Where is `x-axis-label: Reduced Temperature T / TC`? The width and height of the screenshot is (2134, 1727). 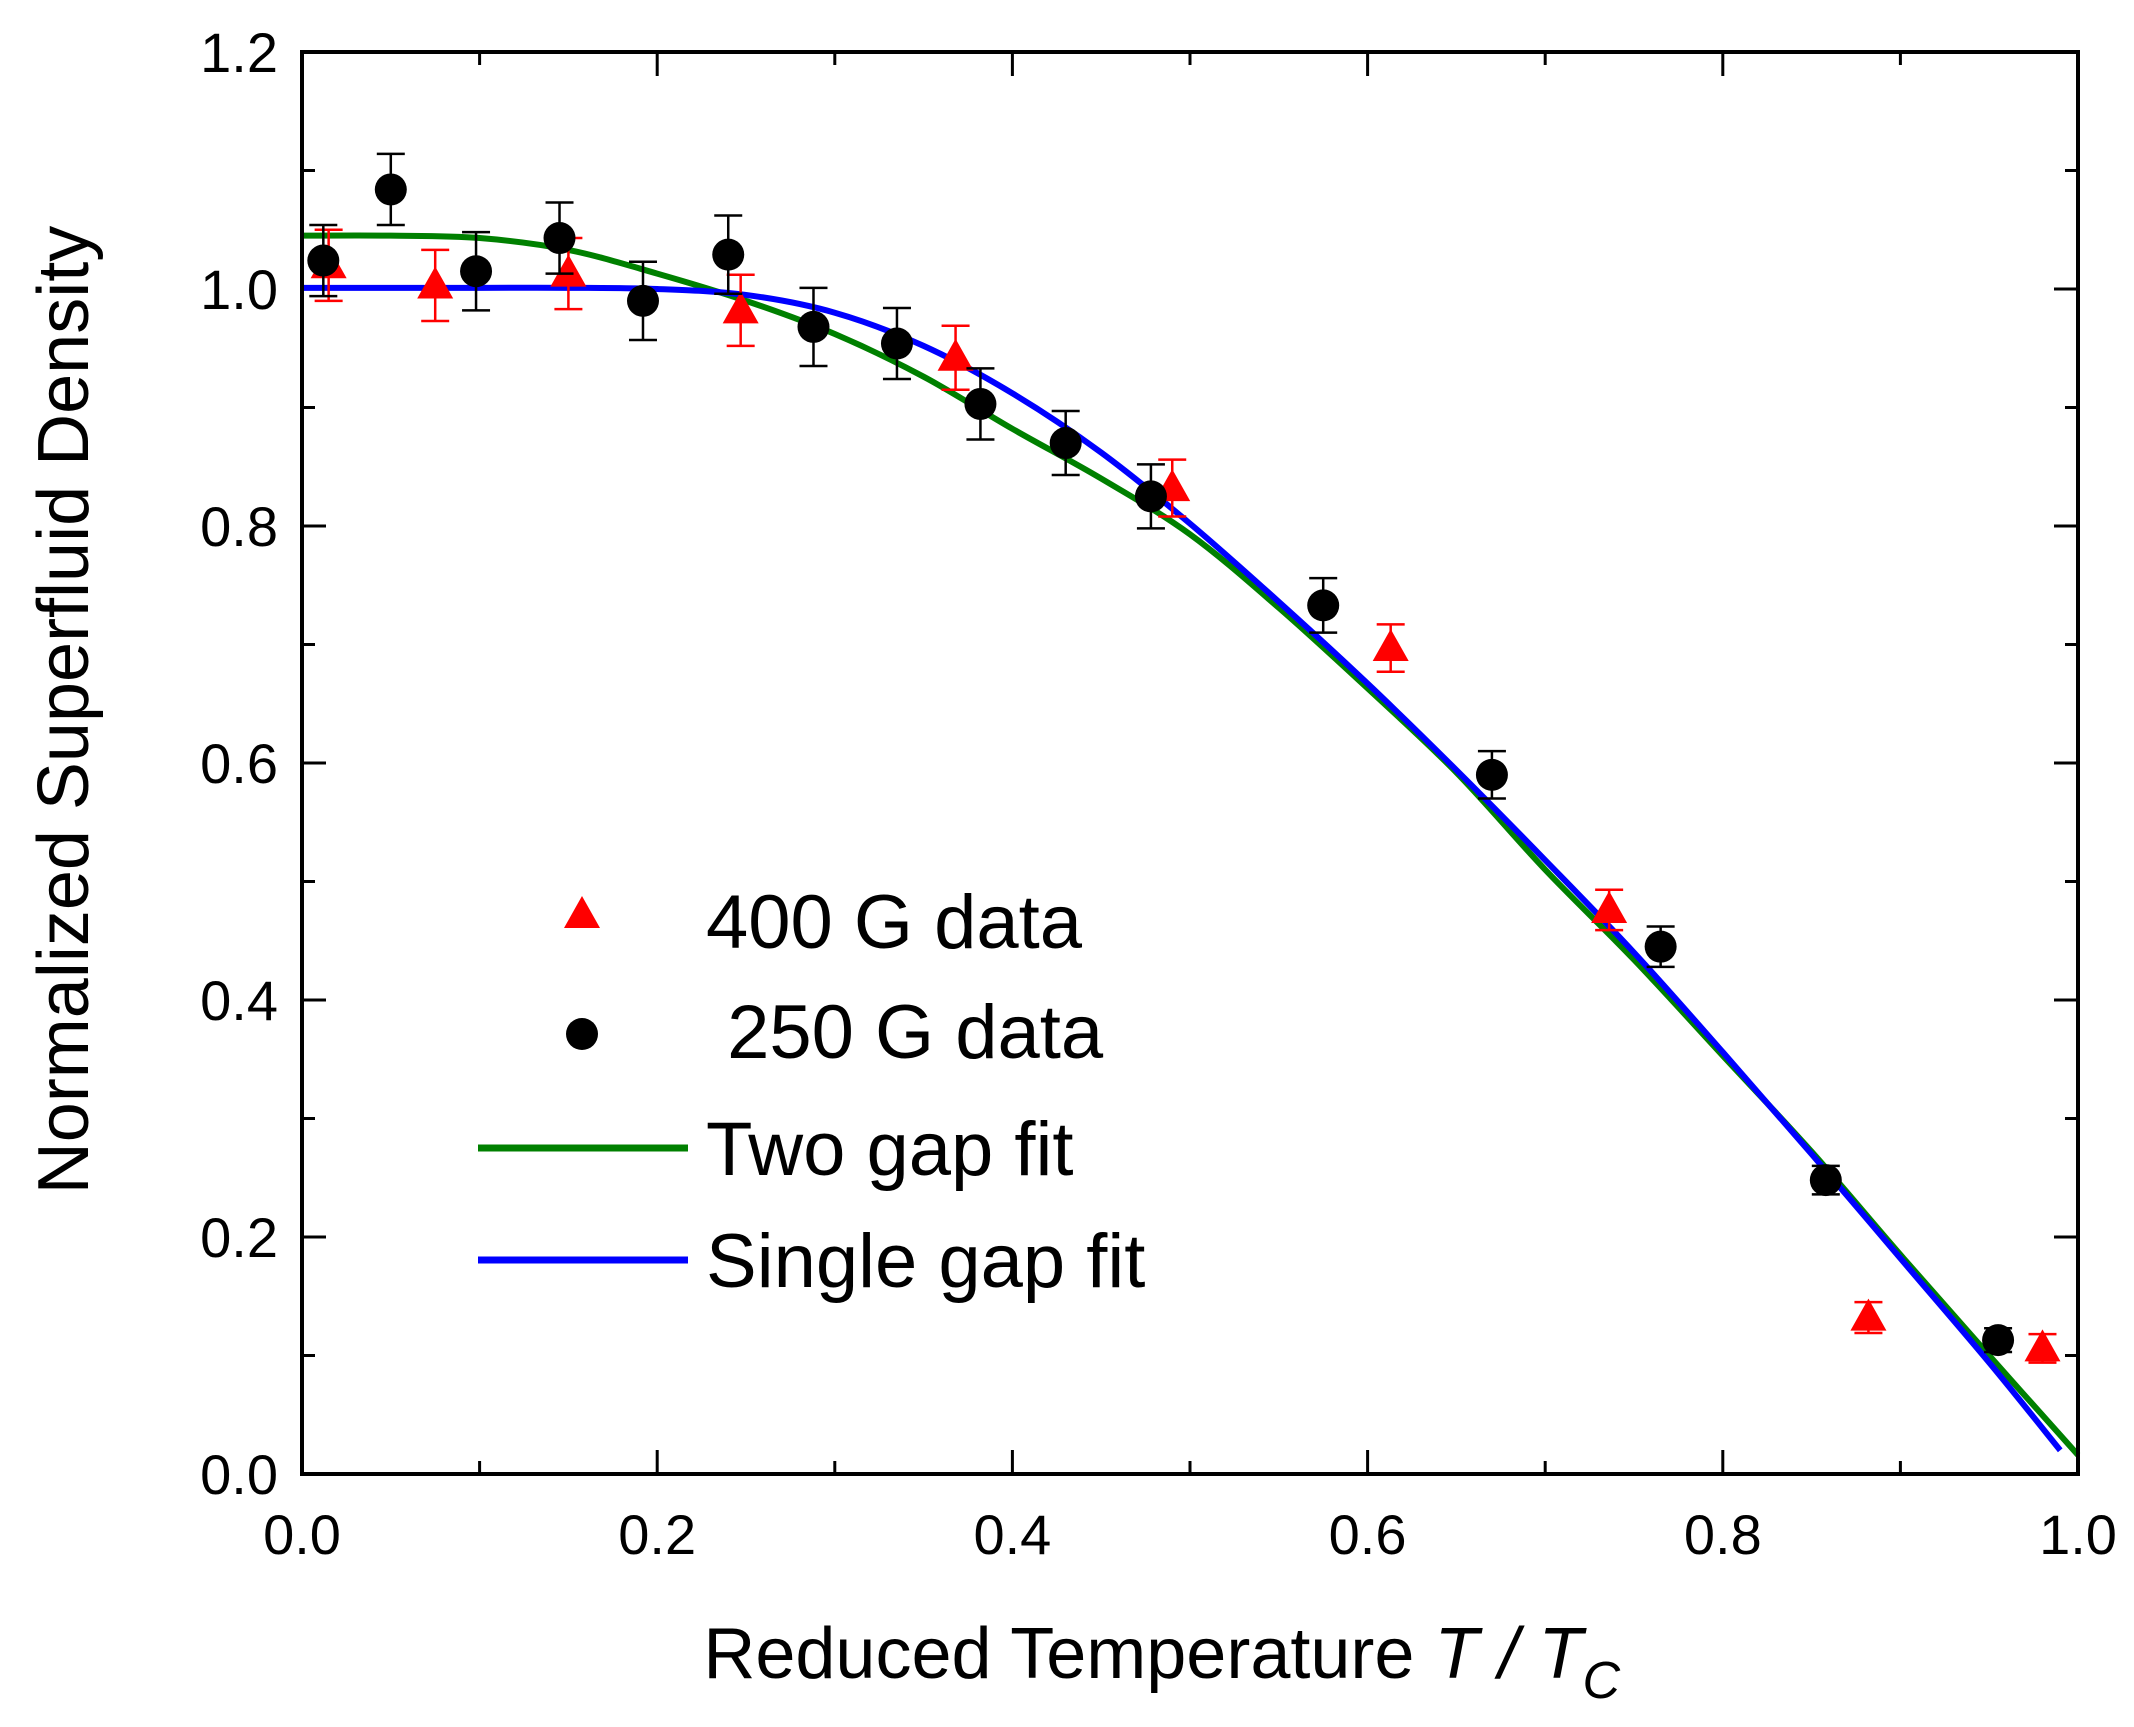
x-axis-label: Reduced Temperature T / TC is located at coordinates (1161, 1662).